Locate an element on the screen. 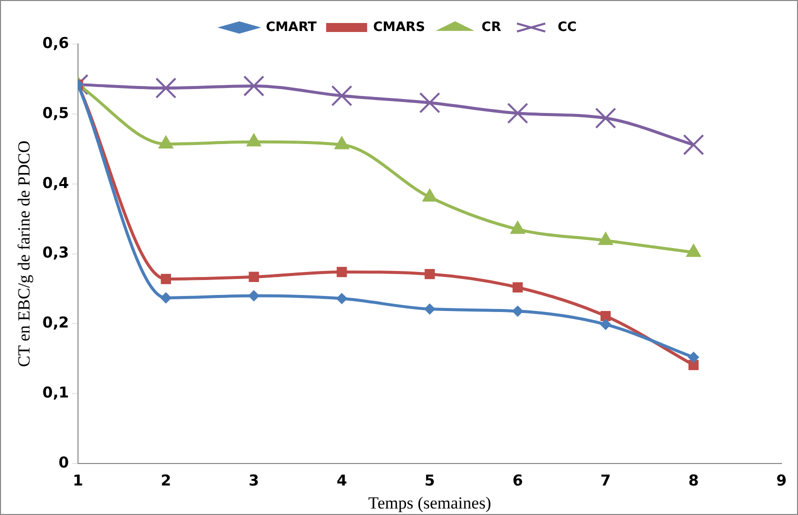 The height and width of the screenshot is (515, 798). x-tick-label: 5 is located at coordinates (429, 480).